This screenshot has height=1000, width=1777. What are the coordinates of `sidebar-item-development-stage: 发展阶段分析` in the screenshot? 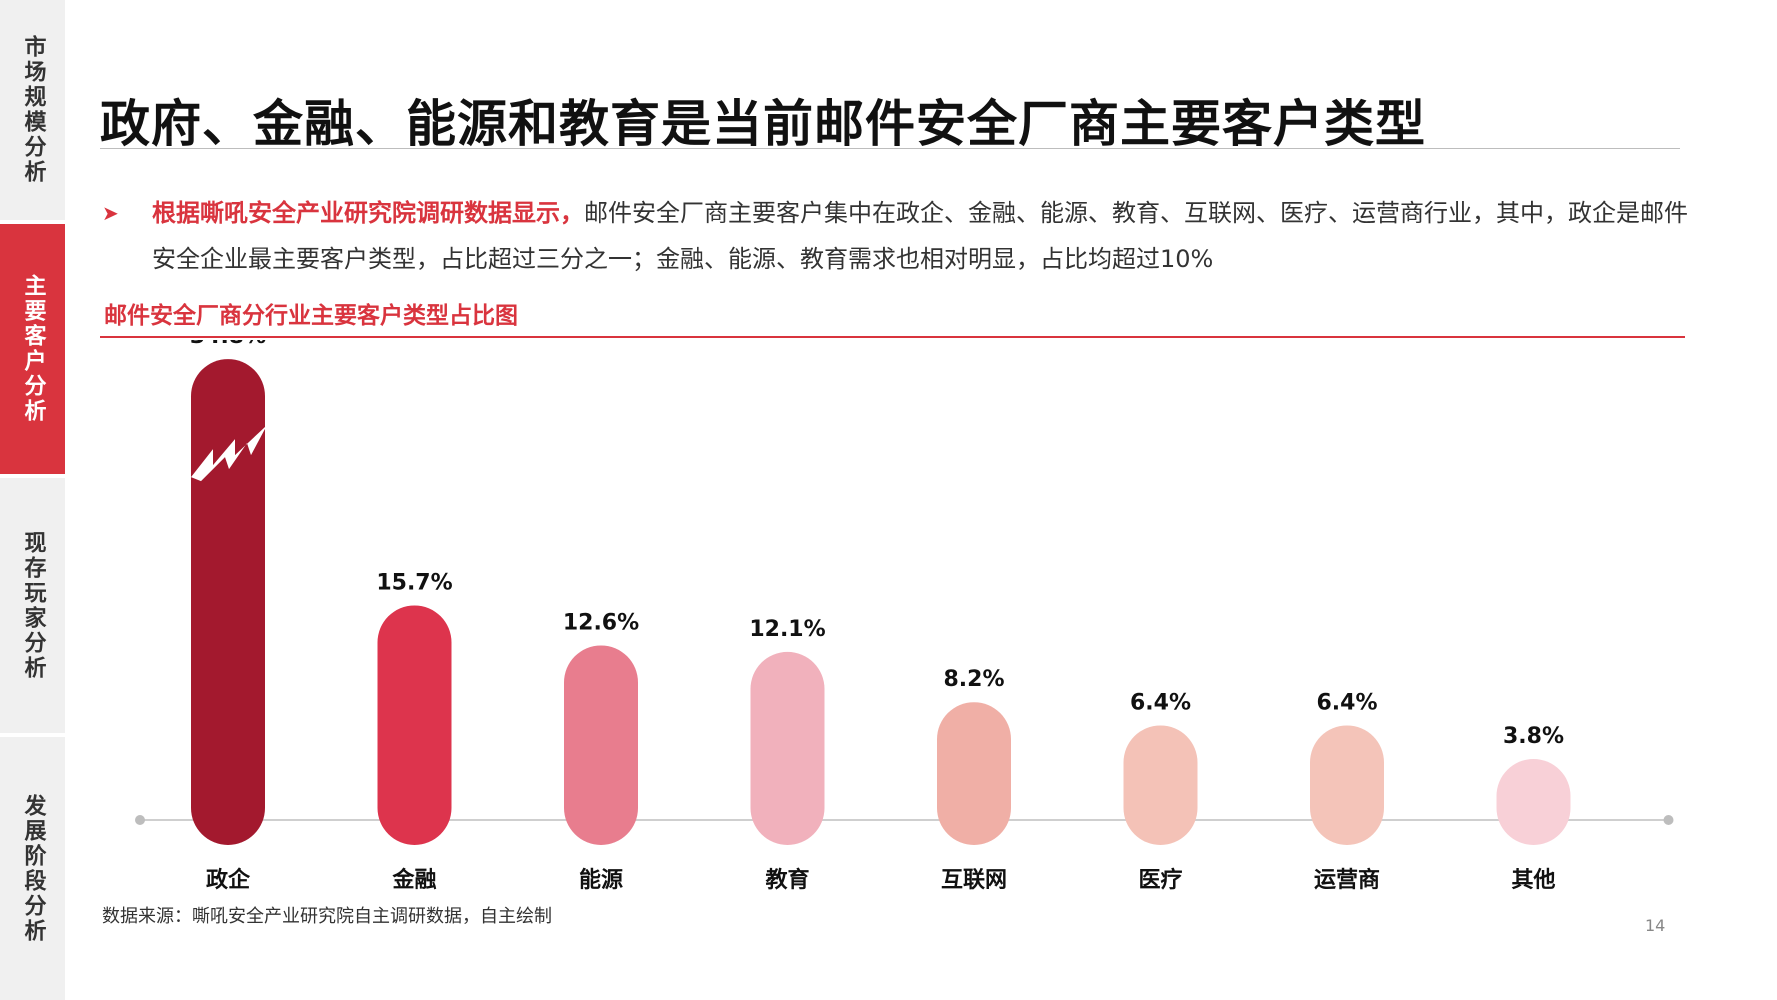 It's located at (32, 868).